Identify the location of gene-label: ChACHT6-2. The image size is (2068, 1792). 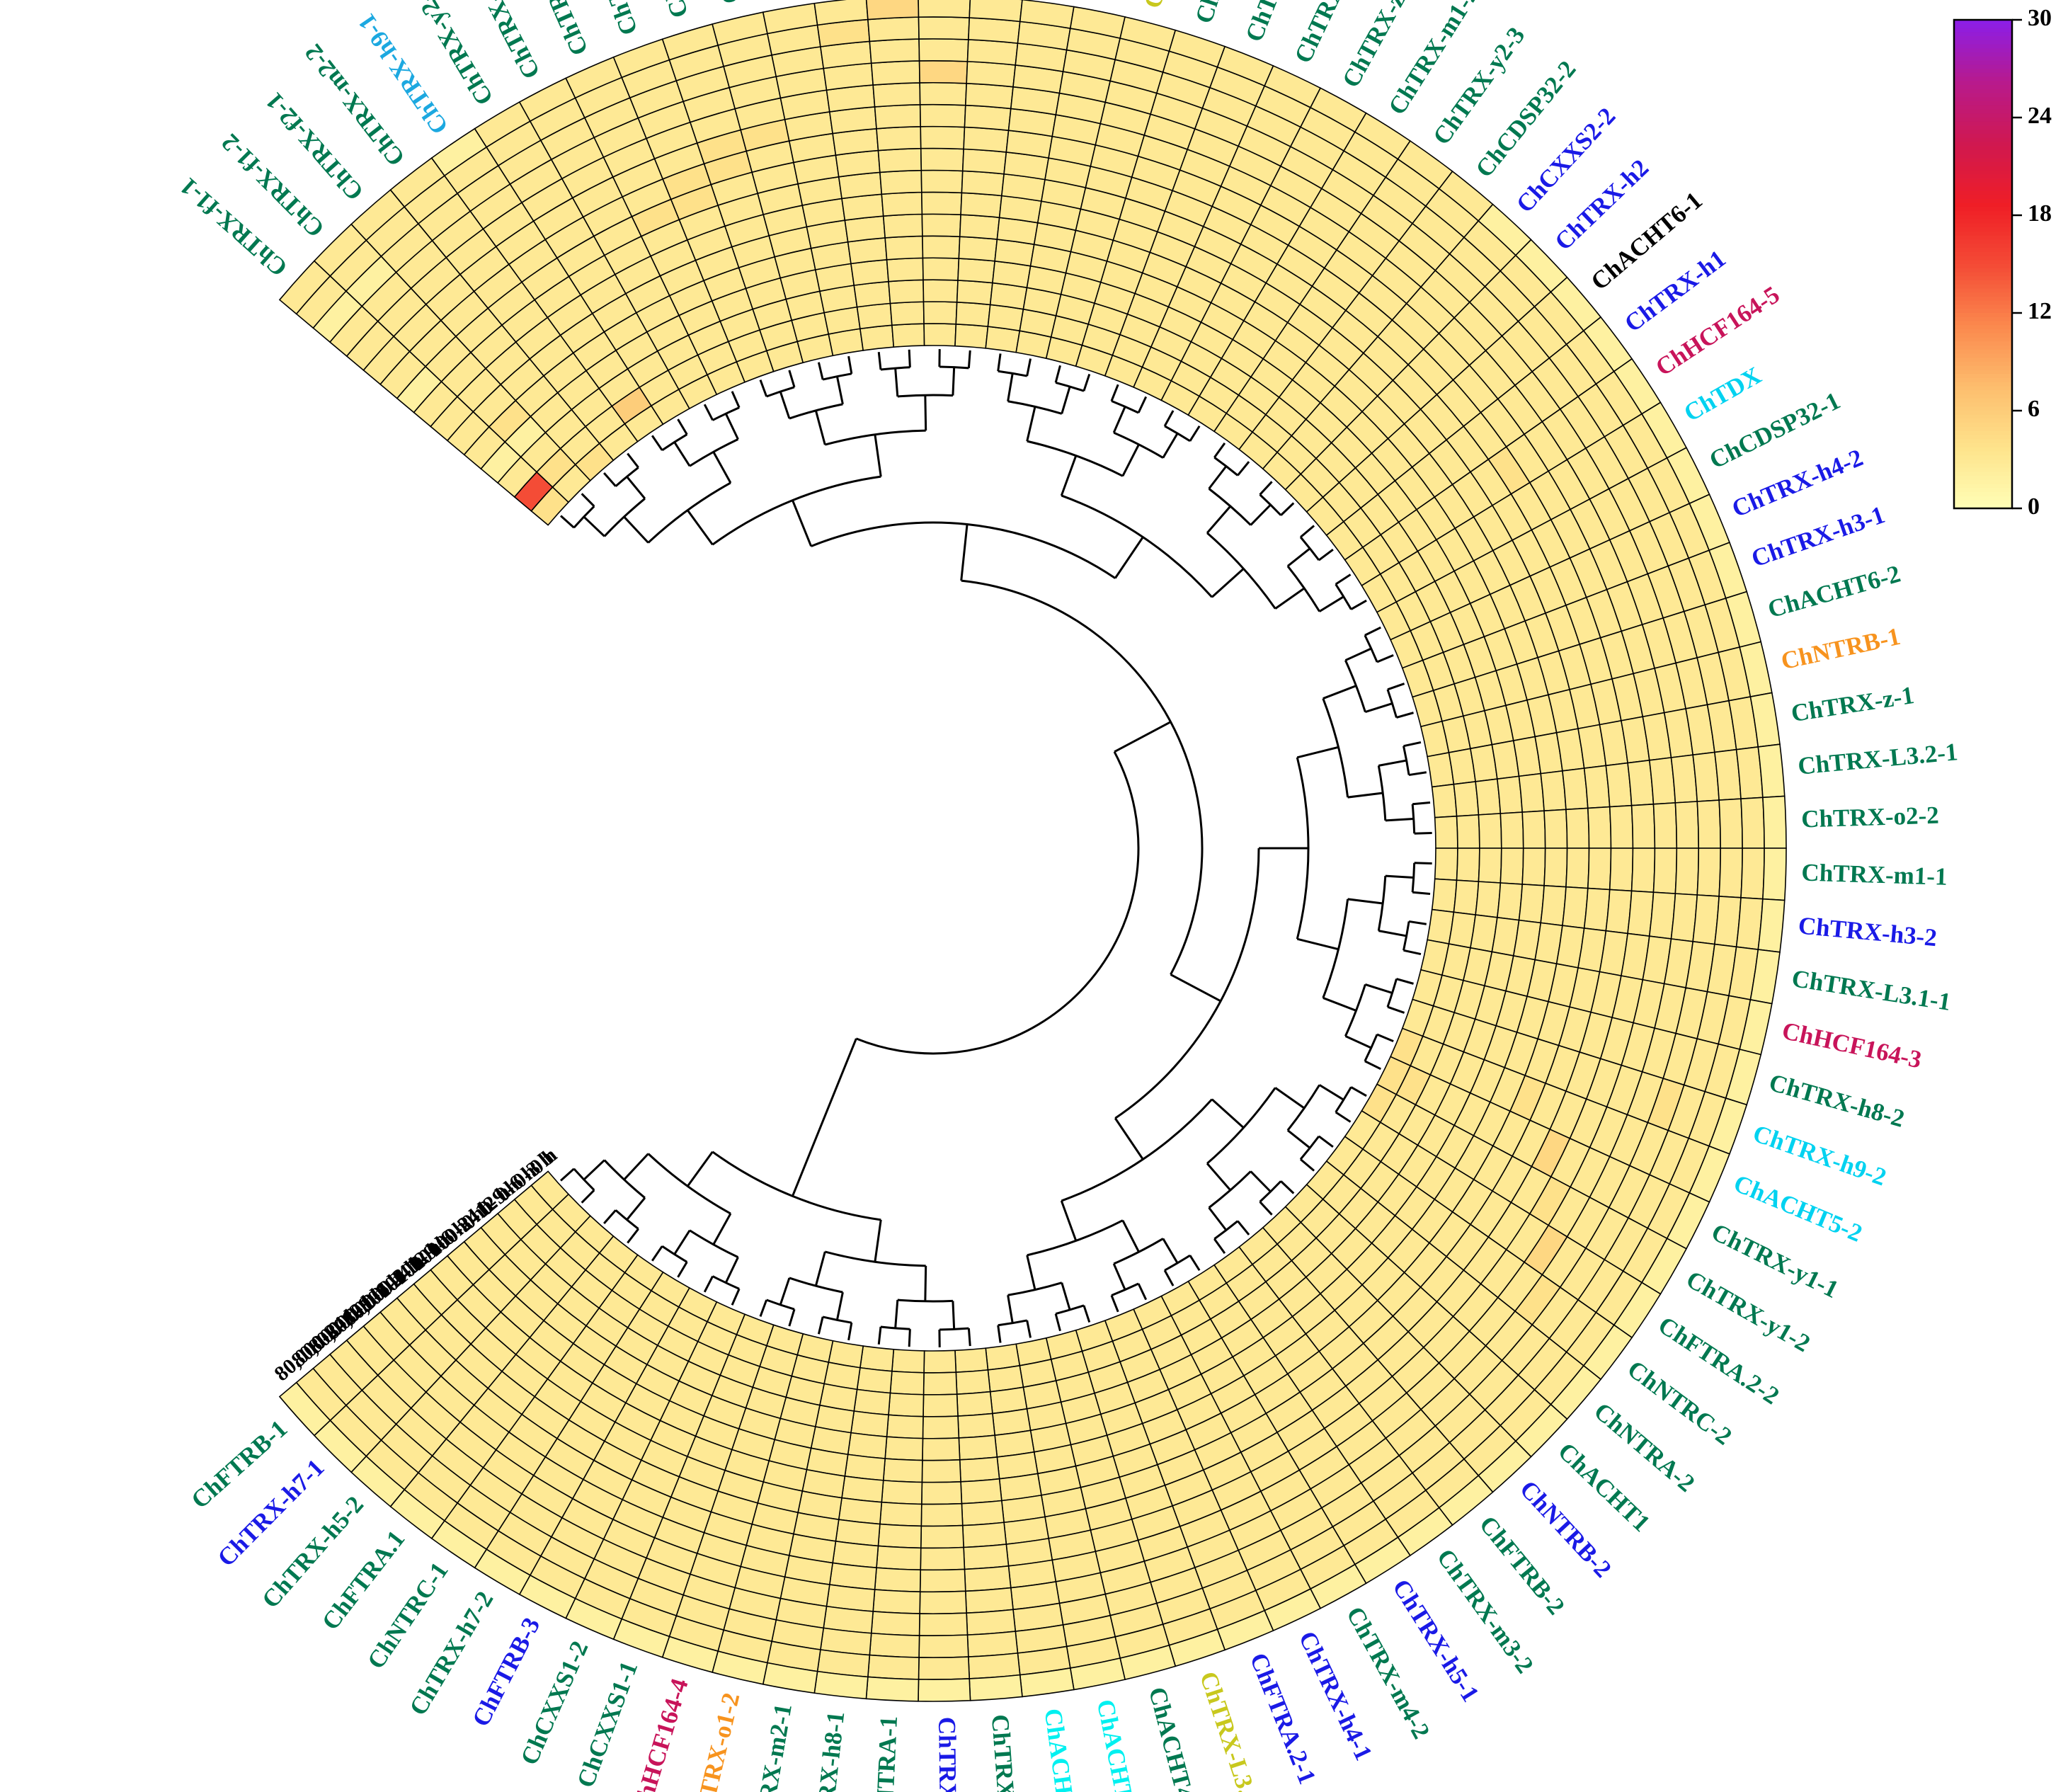
(1834, 592).